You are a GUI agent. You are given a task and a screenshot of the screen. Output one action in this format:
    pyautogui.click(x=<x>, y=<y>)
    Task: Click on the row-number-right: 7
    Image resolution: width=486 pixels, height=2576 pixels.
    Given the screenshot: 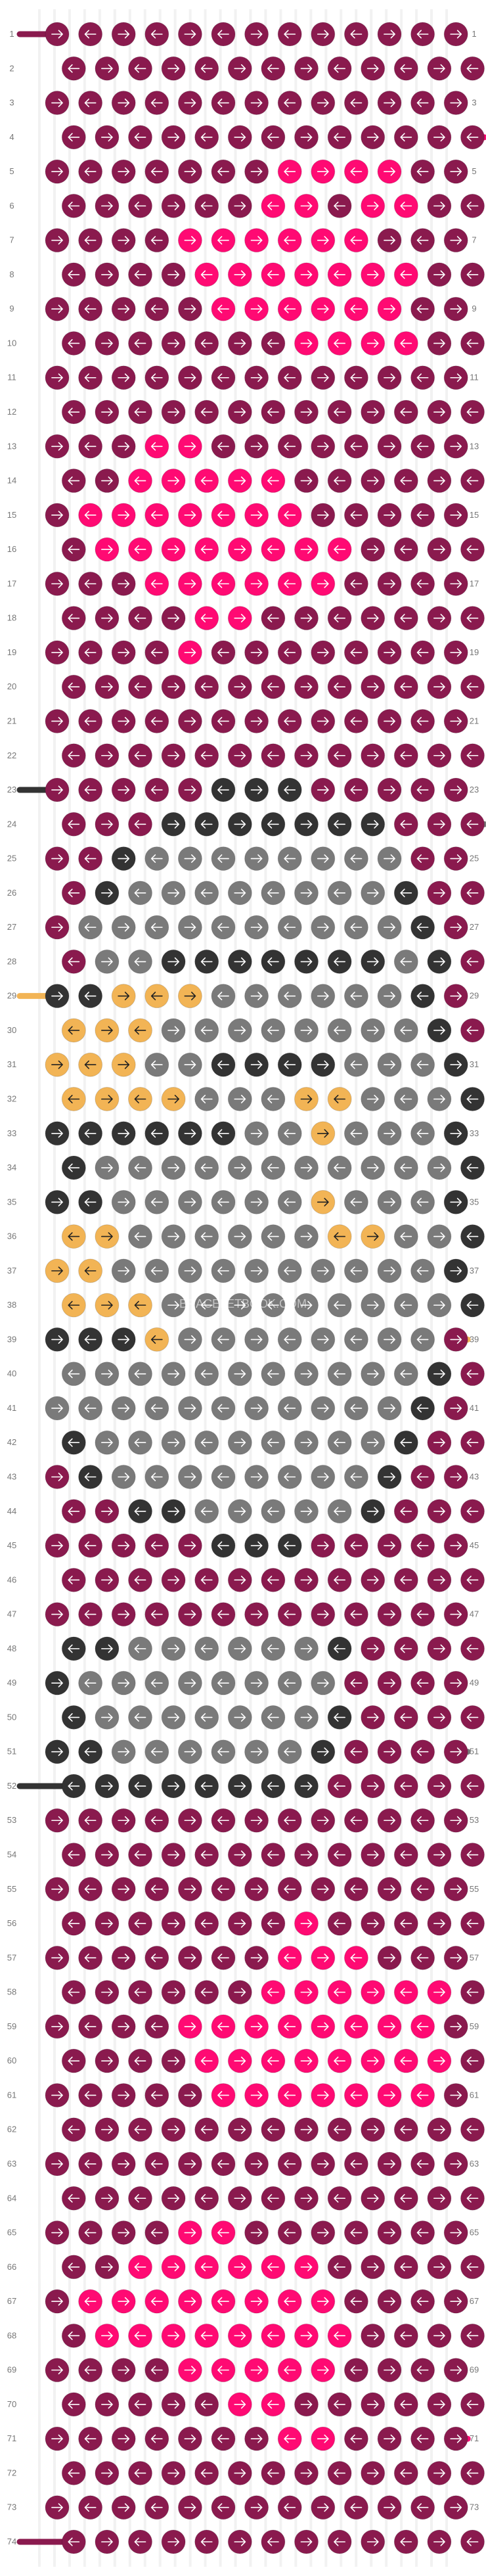 What is the action you would take?
    pyautogui.click(x=474, y=240)
    